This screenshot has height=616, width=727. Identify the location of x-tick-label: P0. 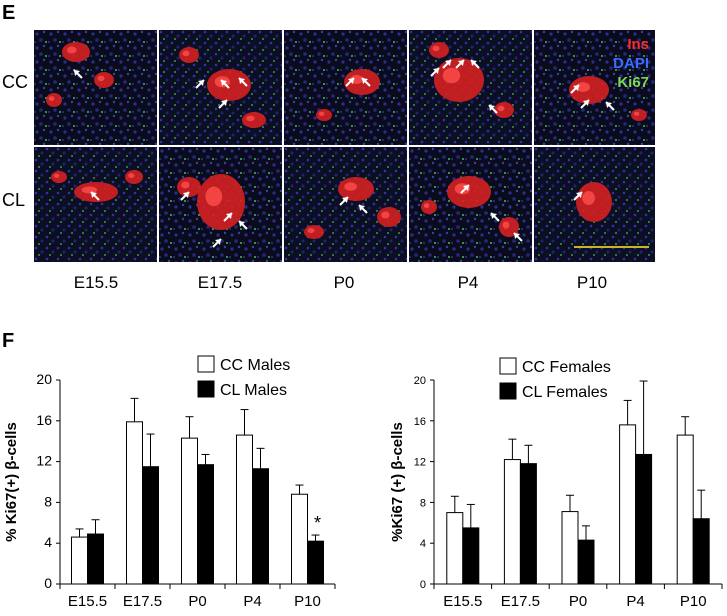
(197, 601).